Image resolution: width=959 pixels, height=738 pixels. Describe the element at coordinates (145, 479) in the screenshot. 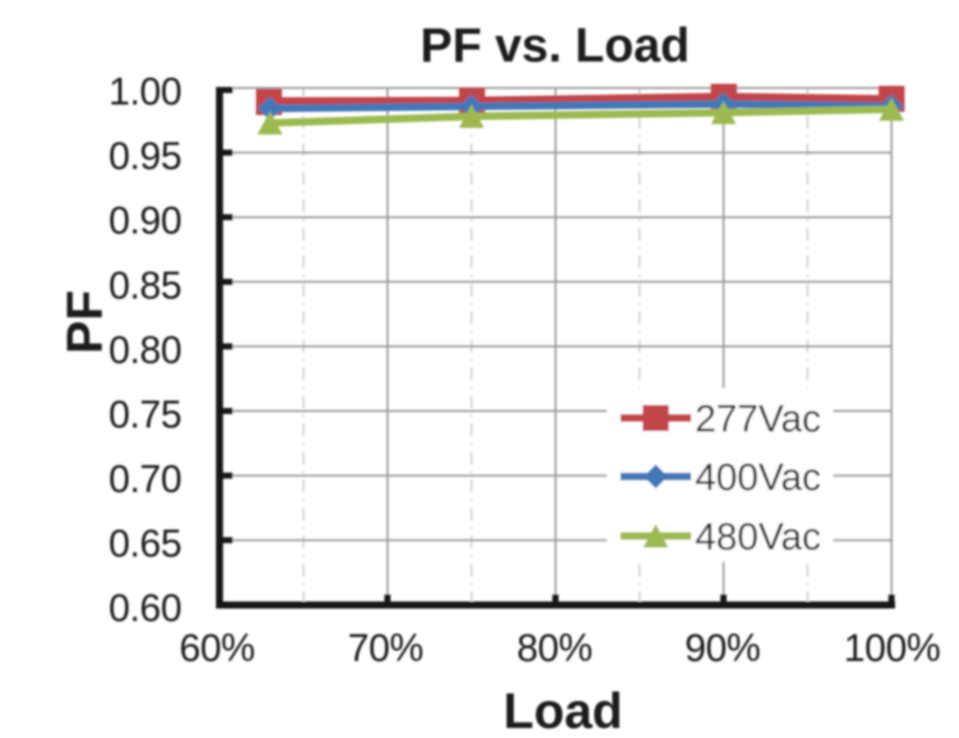

I see `svg-text: 0.70` at that location.